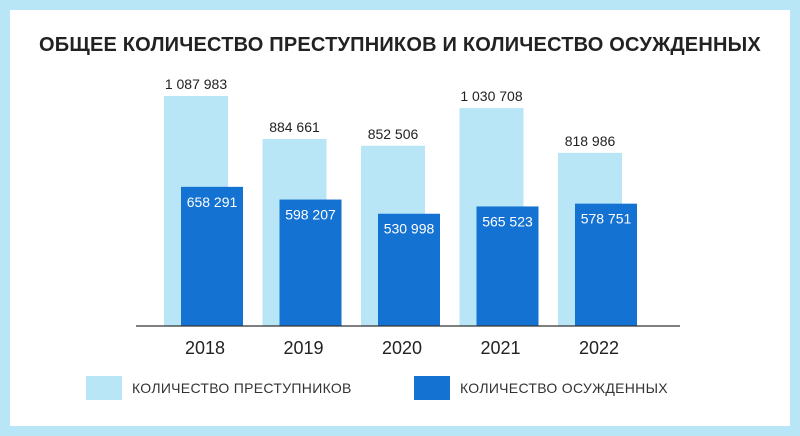  What do you see at coordinates (310, 215) in the screenshot?
I see `label-convicted-2019: 598 207` at bounding box center [310, 215].